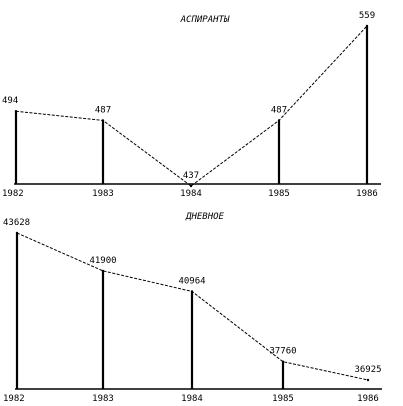  What do you see at coordinates (10, 101) in the screenshot?
I see `data-label-1982: 494` at bounding box center [10, 101].